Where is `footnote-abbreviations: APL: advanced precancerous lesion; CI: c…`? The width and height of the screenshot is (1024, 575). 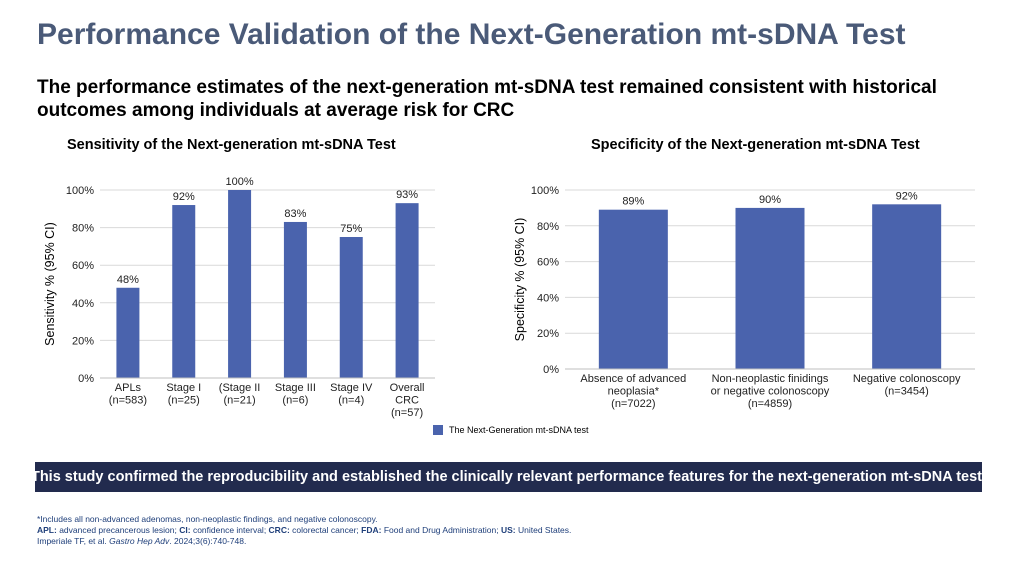
footnote-abbreviations: APL: advanced precancerous lesion; CI: c… is located at coordinates (304, 530).